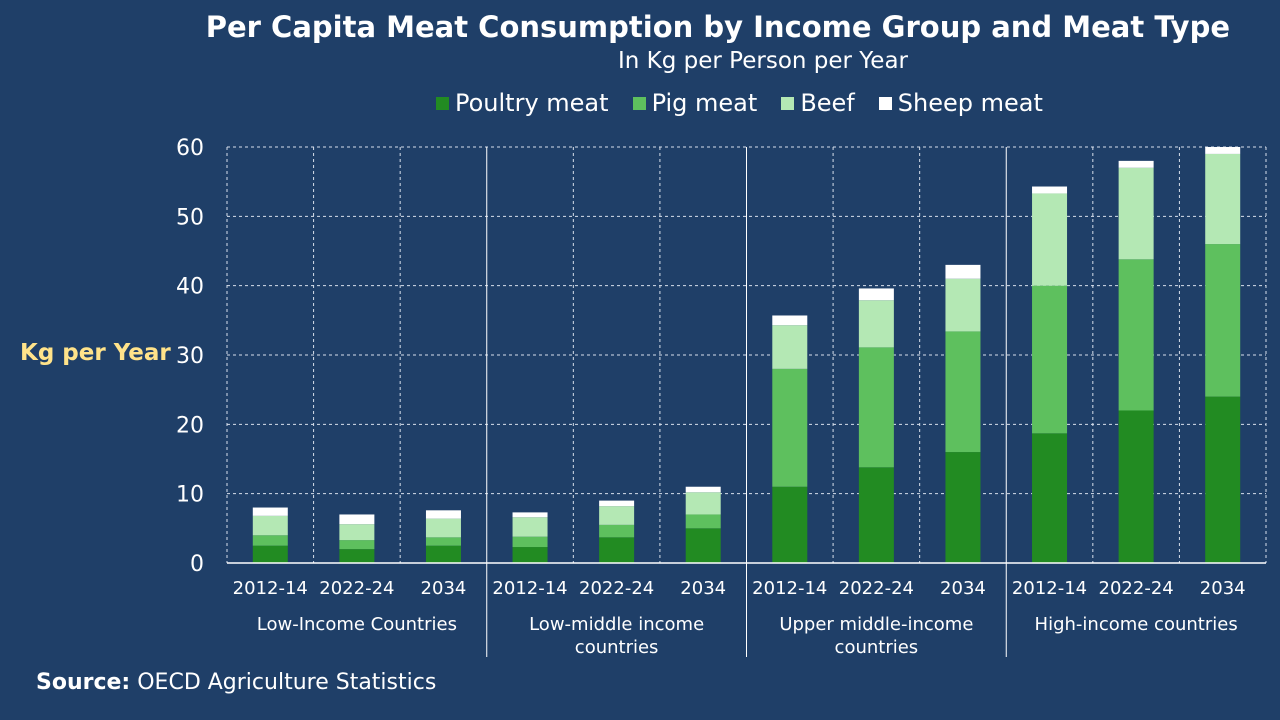 This screenshot has width=1280, height=720. Describe the element at coordinates (704, 103) in the screenshot. I see `legend-label-pig: Pig meat` at that location.